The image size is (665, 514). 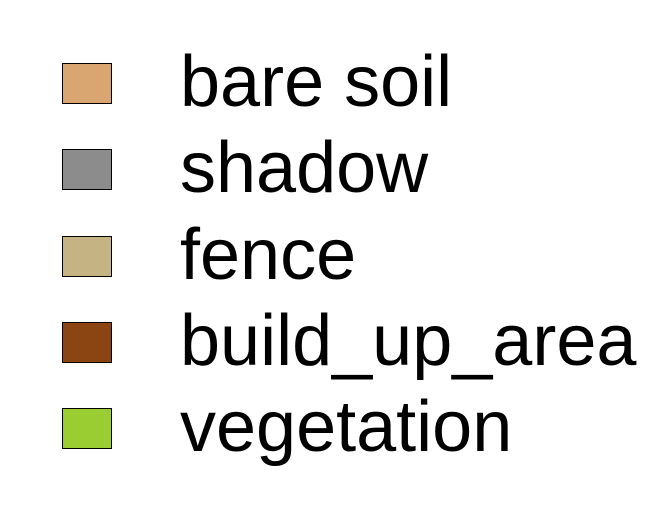 I want to click on legend-item-fence: fence, so click(x=362, y=257).